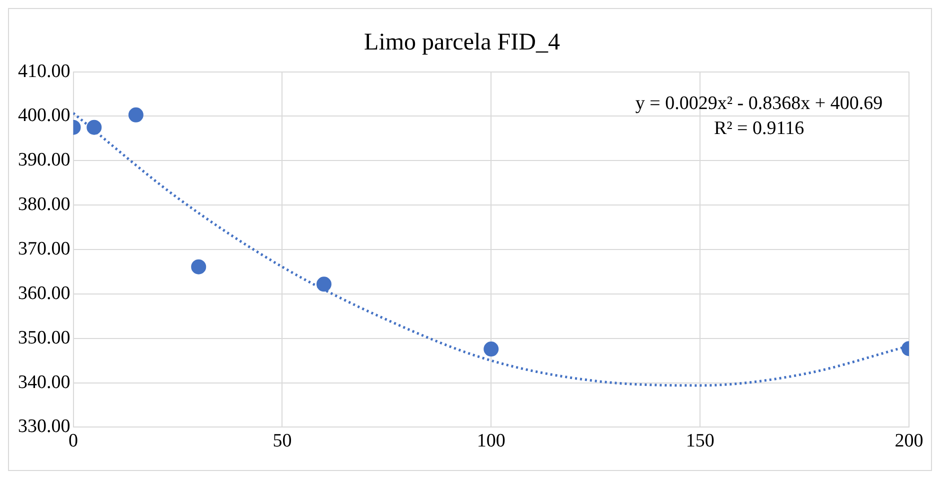  Describe the element at coordinates (44, 293) in the screenshot. I see `y-tick-label: 360.00` at that location.